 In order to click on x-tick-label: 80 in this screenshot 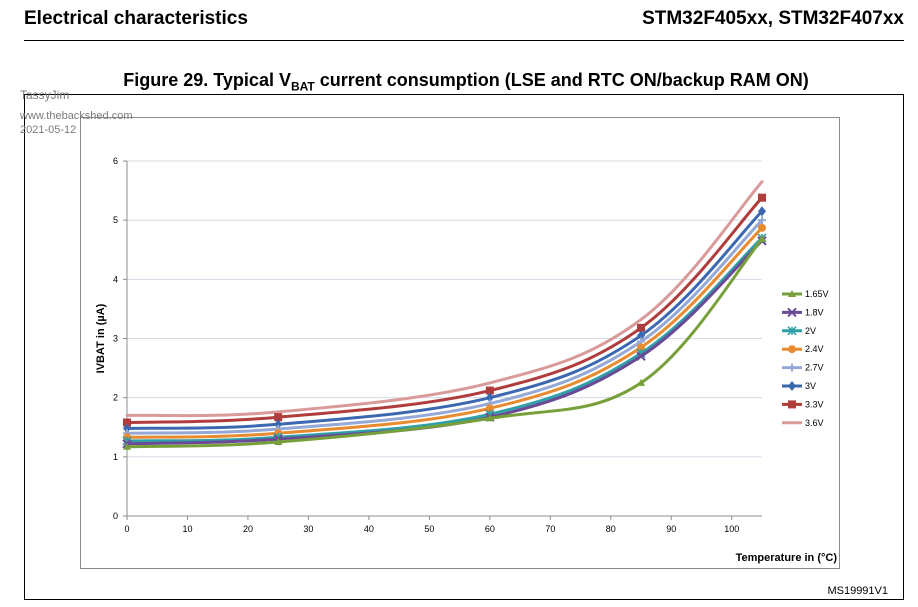, I will do `click(611, 529)`.